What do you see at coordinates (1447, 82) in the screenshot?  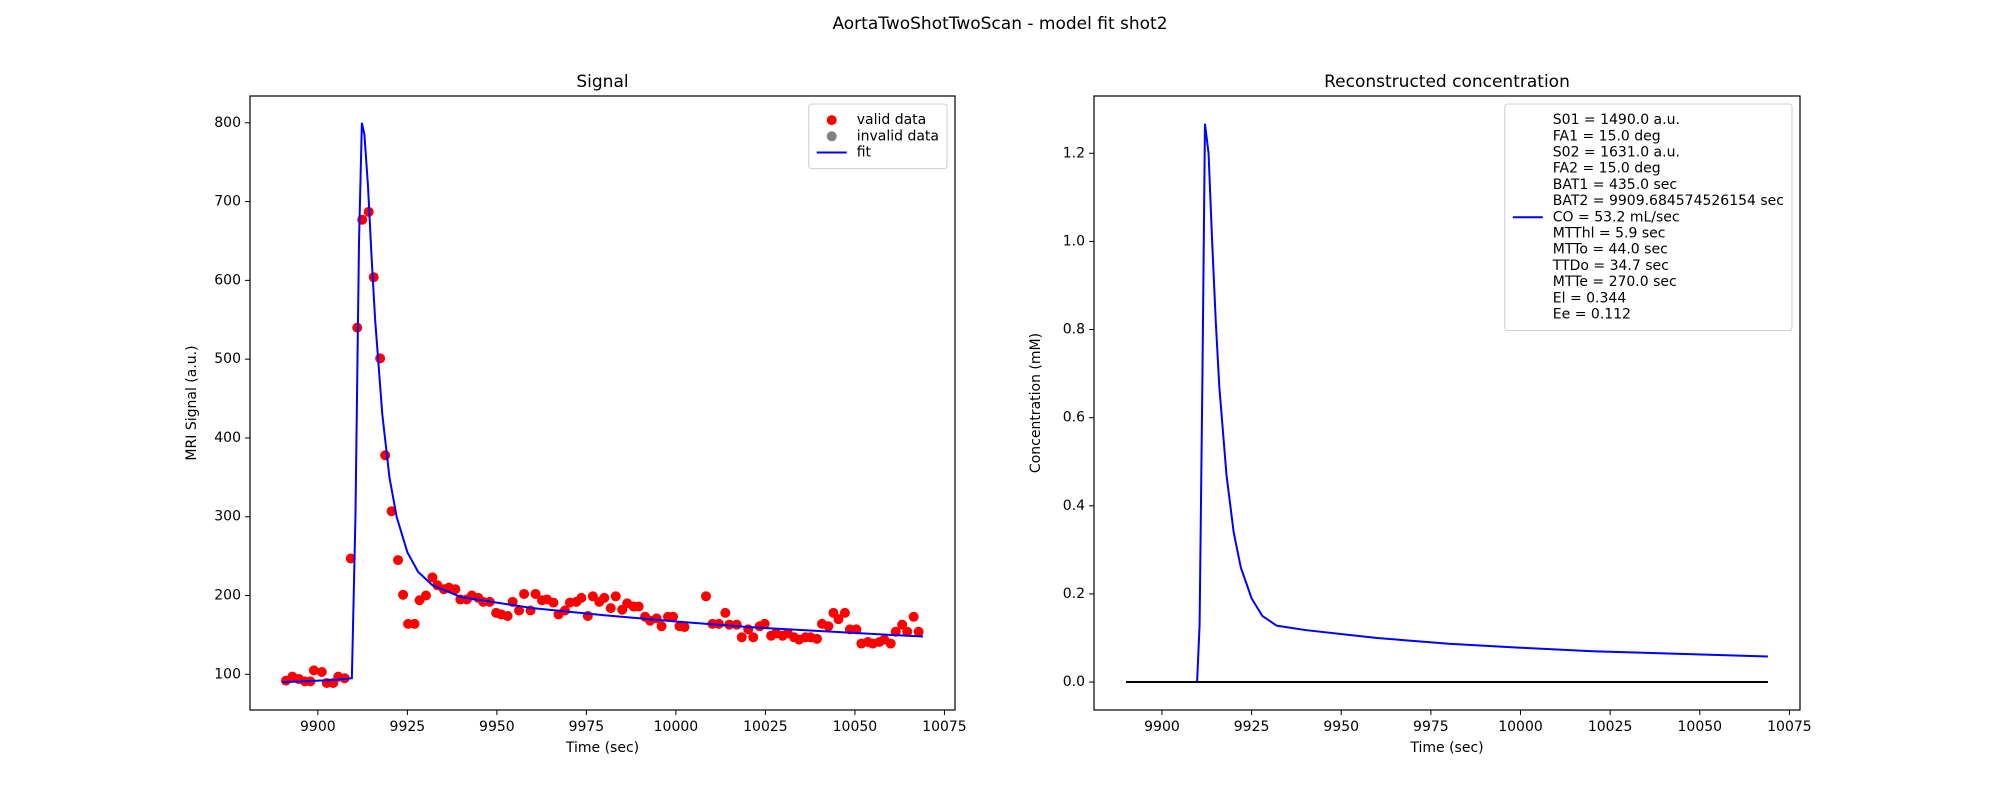 I see `subplot-title: Reconstructed concentration` at bounding box center [1447, 82].